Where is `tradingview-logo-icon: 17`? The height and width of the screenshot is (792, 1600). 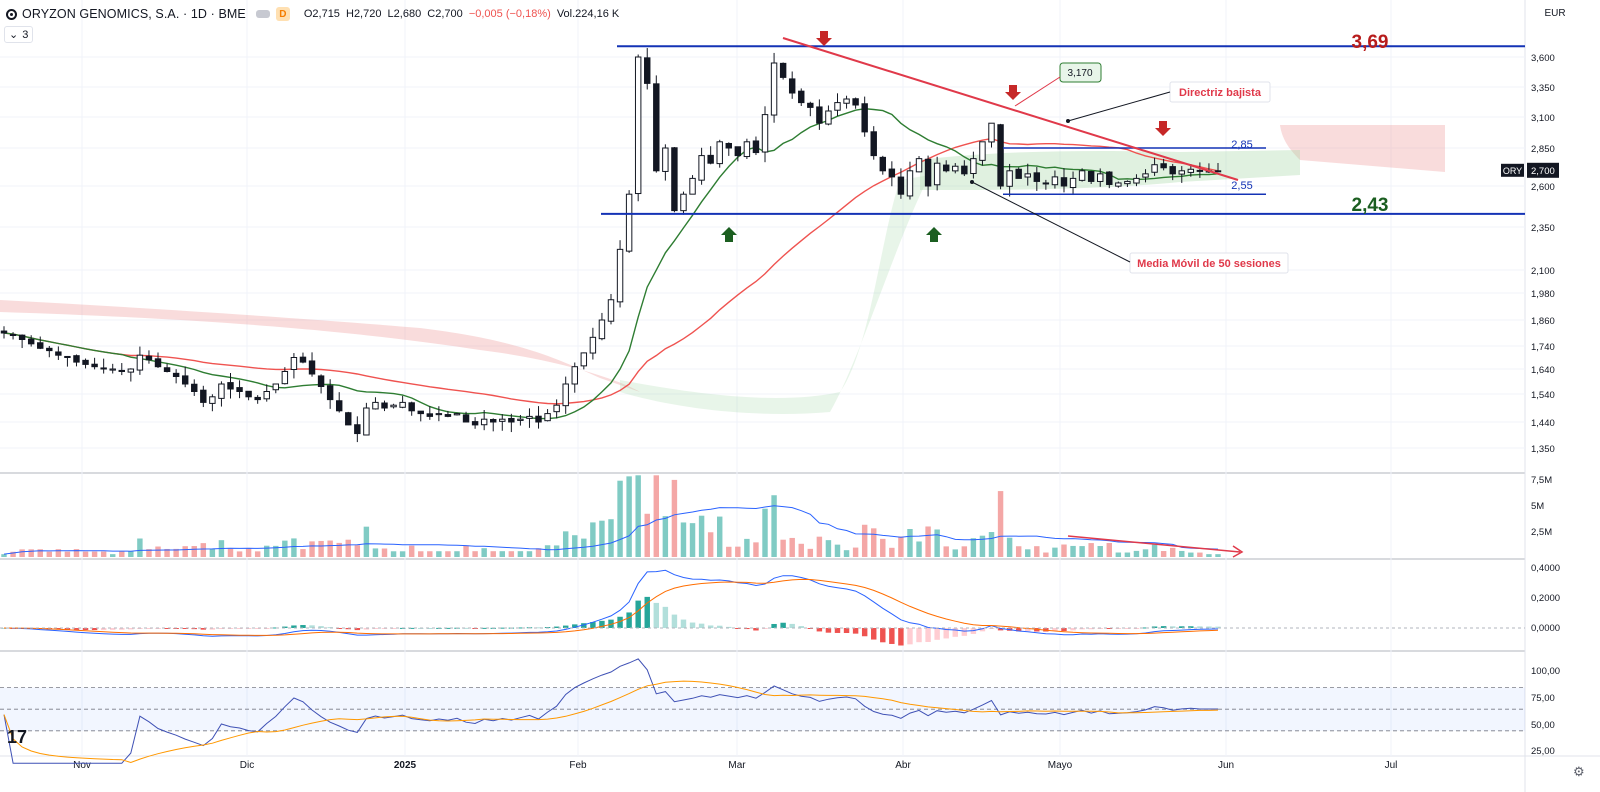 tradingview-logo-icon: 17 is located at coordinates (17, 737).